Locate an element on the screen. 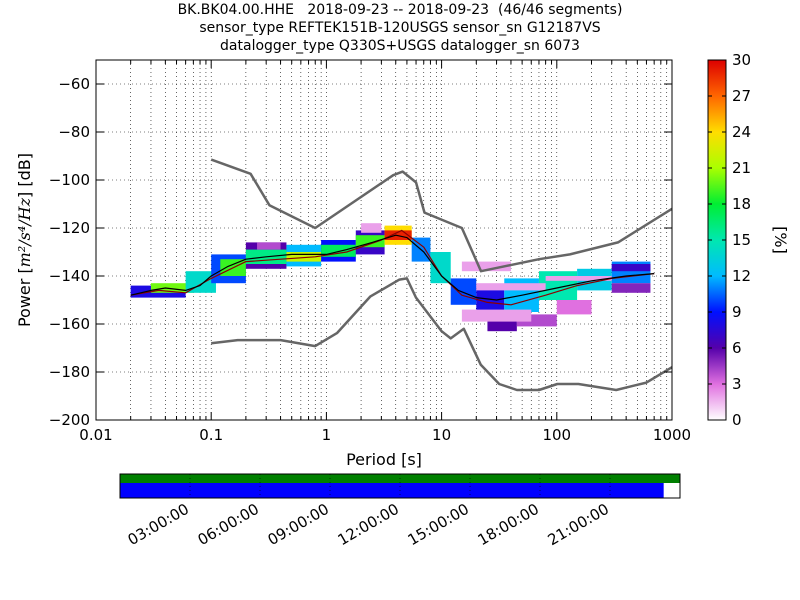 The width and height of the screenshot is (800, 600). colorbar-tick-label: 9 is located at coordinates (737, 312).